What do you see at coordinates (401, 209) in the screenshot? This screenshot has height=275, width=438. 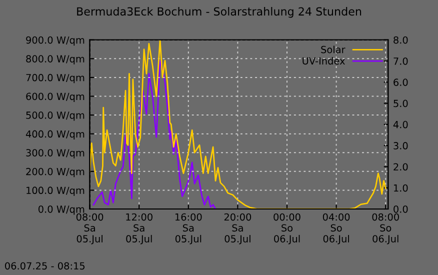 I see `y2-tick-label: 0.0` at bounding box center [401, 209].